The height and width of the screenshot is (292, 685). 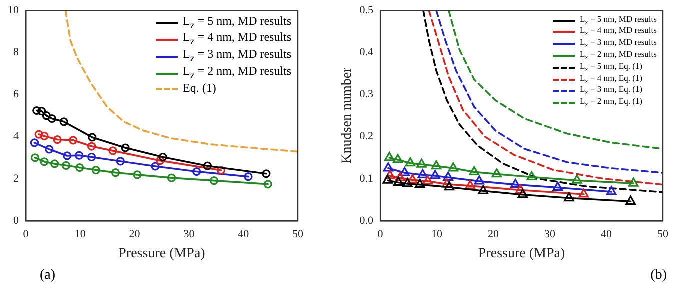 What do you see at coordinates (14, 10) in the screenshot?
I see `y-tick-label: 10` at bounding box center [14, 10].